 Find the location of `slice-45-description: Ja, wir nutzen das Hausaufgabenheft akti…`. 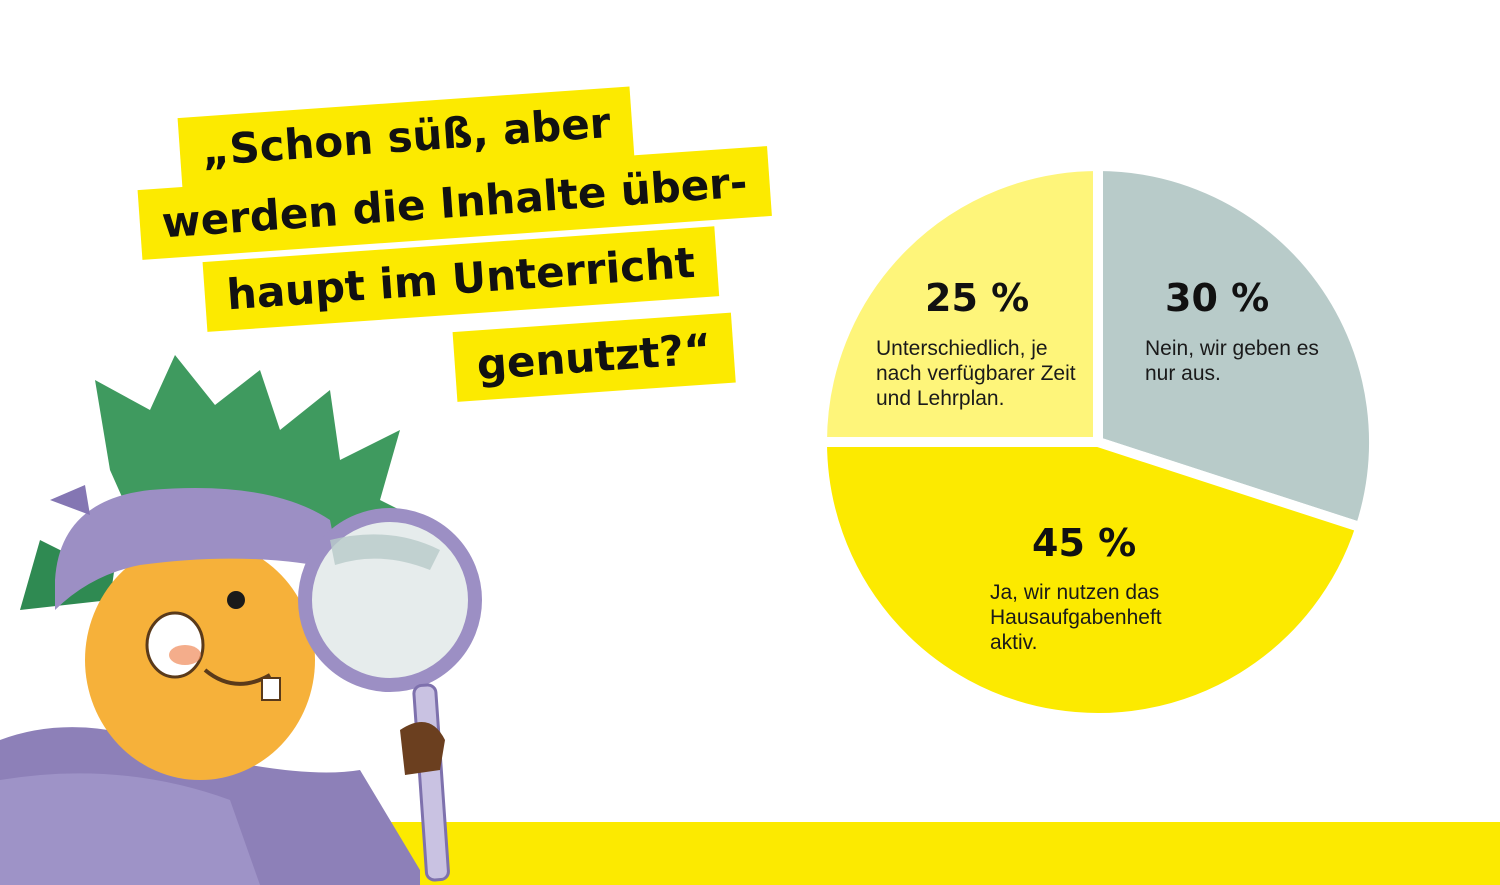

slice-45-description: Ja, wir nutzen das Hausaufgabenheft akti… is located at coordinates (1076, 617).